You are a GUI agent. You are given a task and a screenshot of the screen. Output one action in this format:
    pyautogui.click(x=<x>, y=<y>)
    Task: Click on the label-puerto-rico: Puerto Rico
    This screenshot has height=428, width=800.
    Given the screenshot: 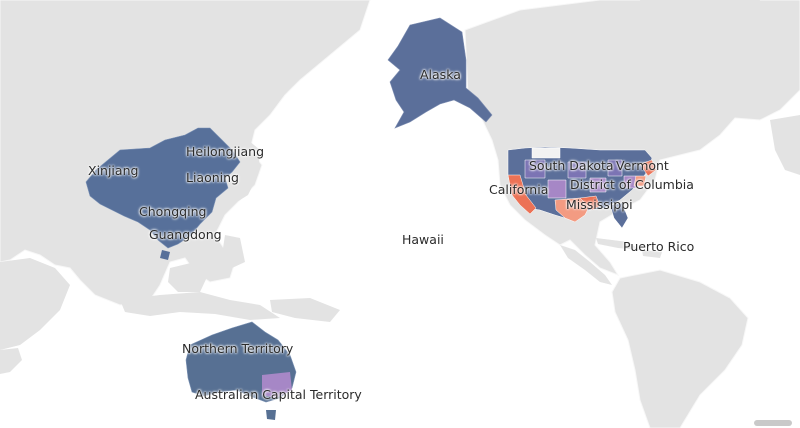 What is the action you would take?
    pyautogui.click(x=659, y=246)
    